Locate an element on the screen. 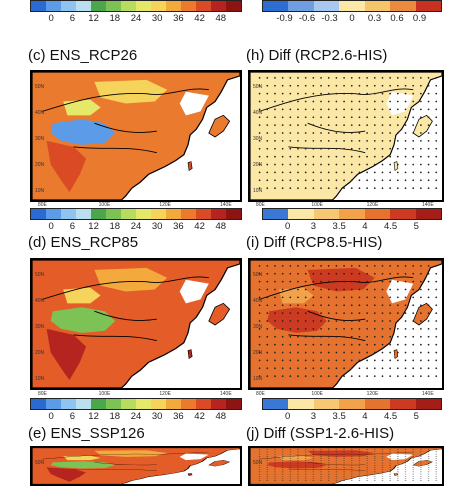 This screenshot has height=486, width=474. longitude-tick-label: 140E is located at coordinates (226, 394).